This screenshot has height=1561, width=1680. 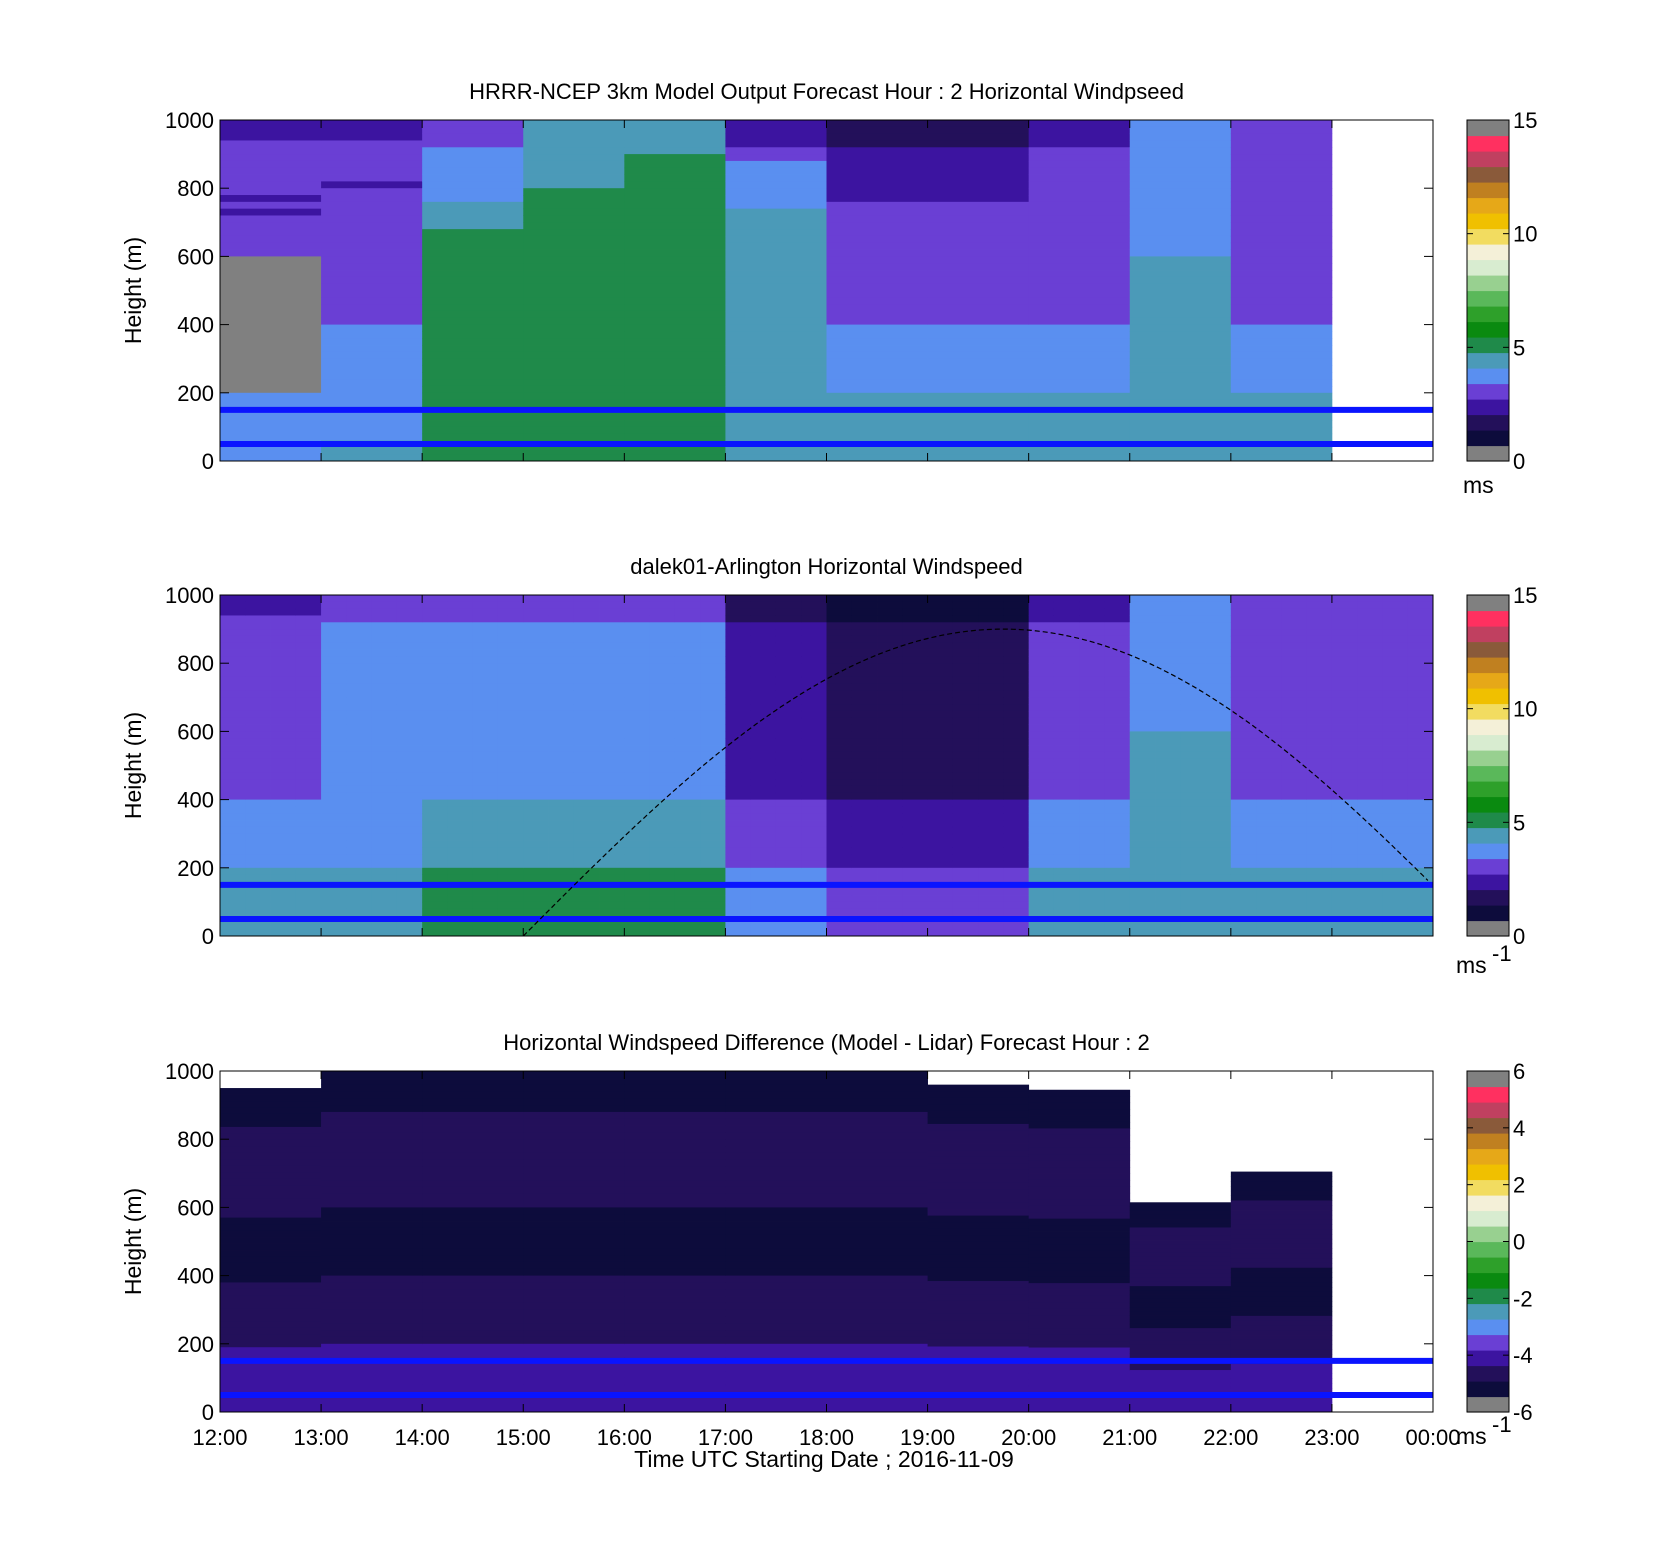 What do you see at coordinates (1488, 1234) in the screenshot?
I see `colorbar-swatch` at bounding box center [1488, 1234].